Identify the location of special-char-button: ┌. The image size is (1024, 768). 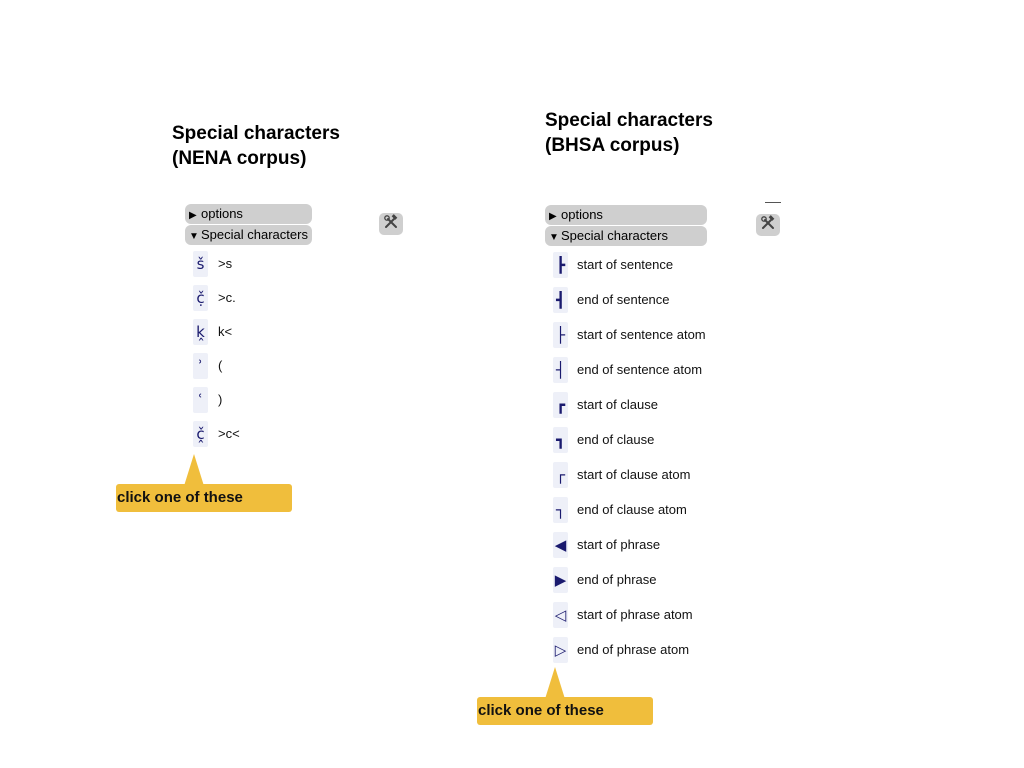
(560, 475).